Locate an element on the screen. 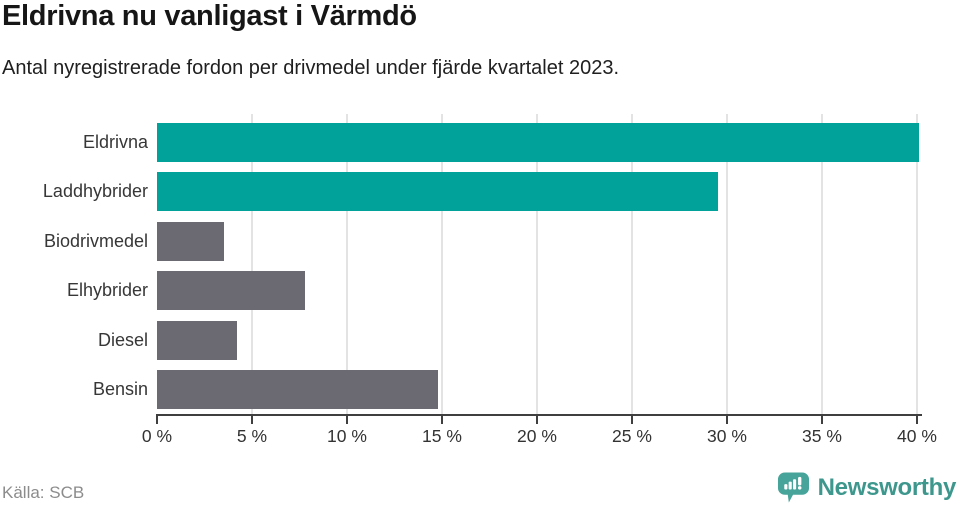 The height and width of the screenshot is (505, 960). bar-eldrivna is located at coordinates (538, 142).